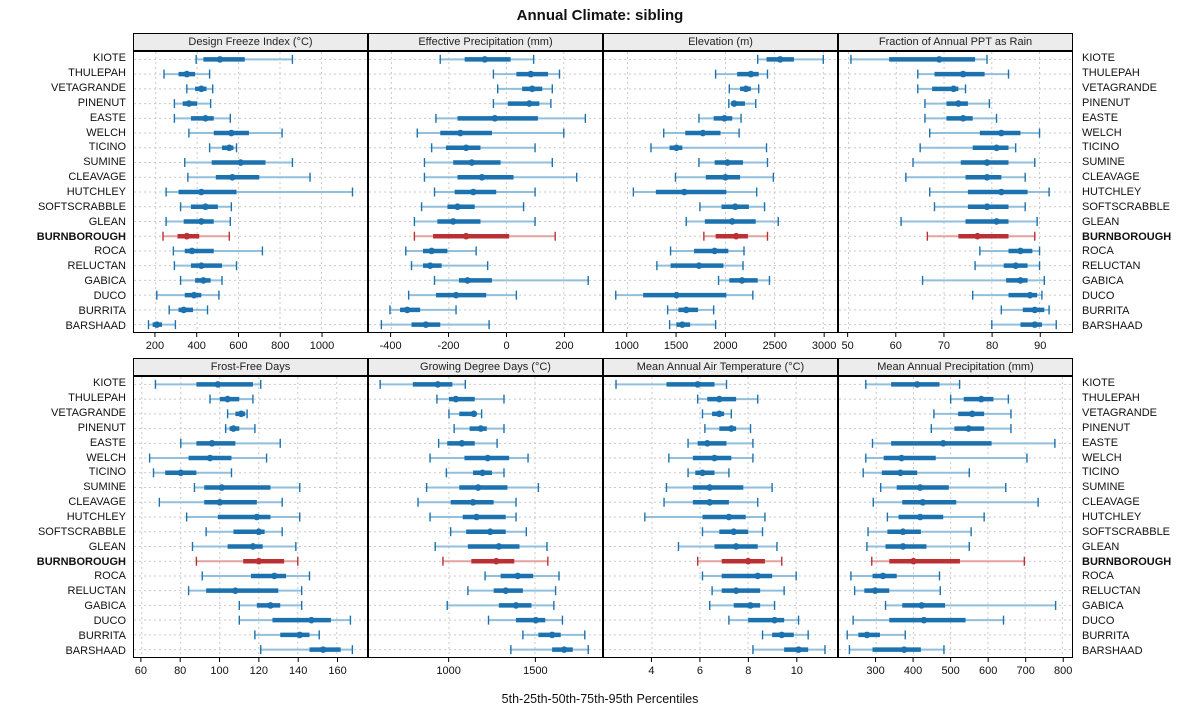 Image resolution: width=1200 pixels, height=725 pixels. I want to click on percentile-row-thulepah, so click(741, 74).